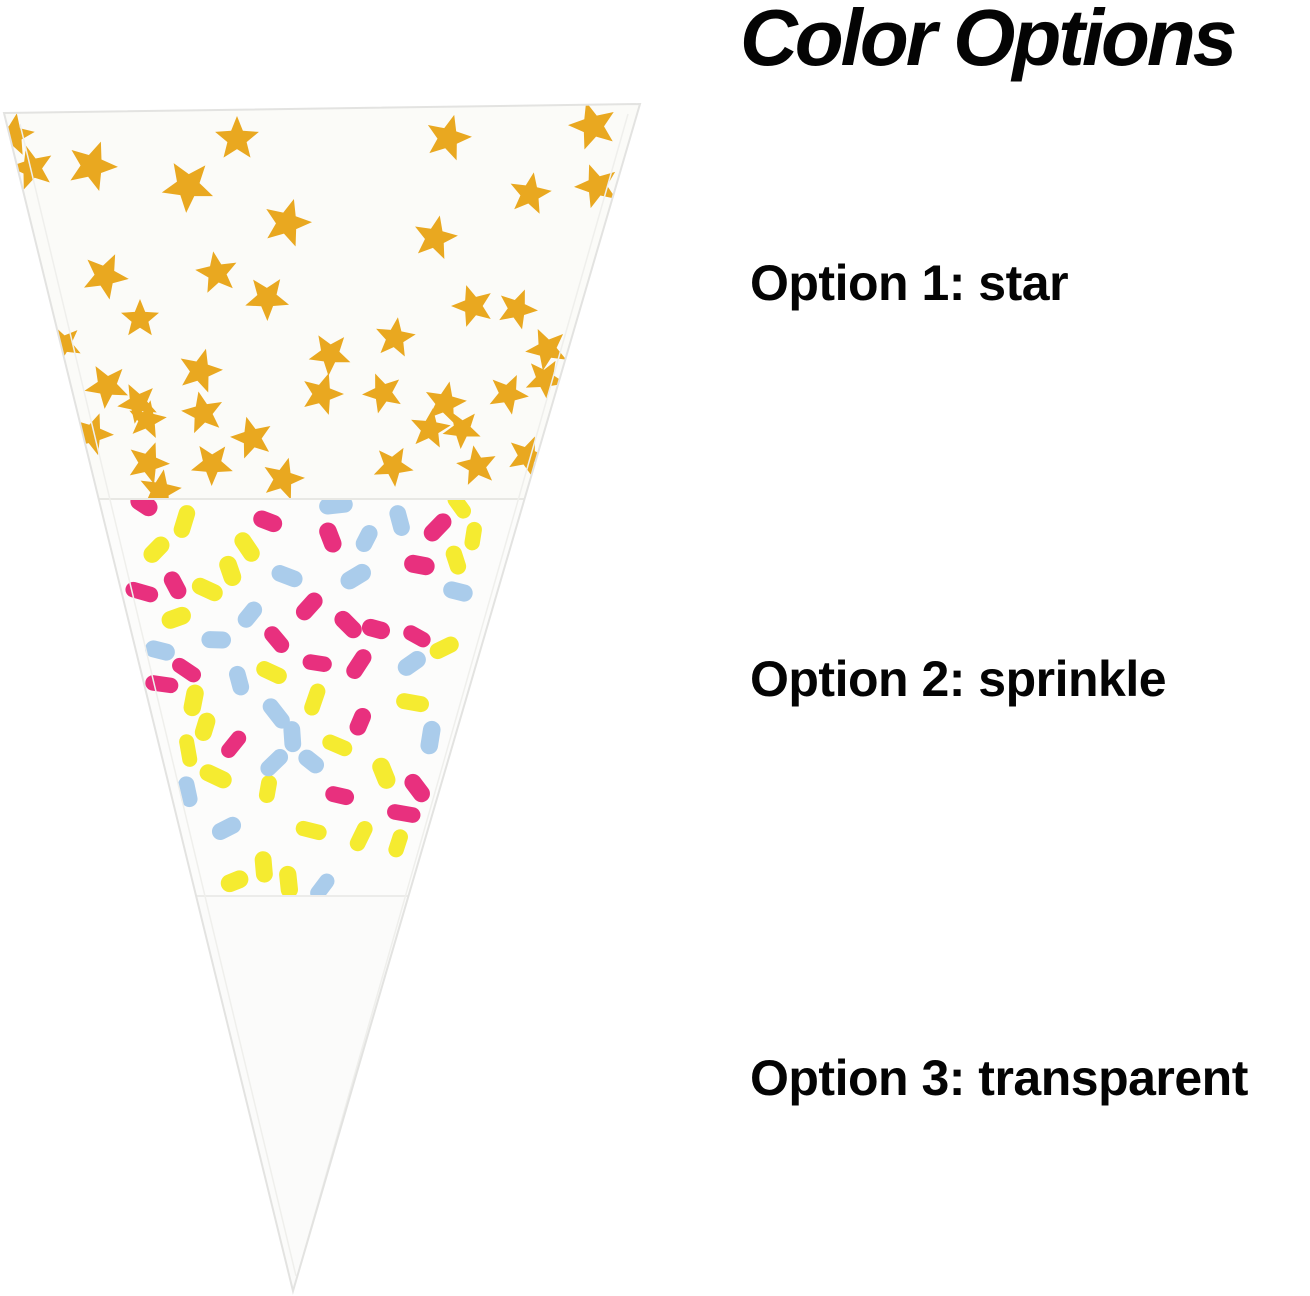 This screenshot has width=1310, height=1296. What do you see at coordinates (999, 1078) in the screenshot?
I see `option-label-transparent: Option 3: transparent` at bounding box center [999, 1078].